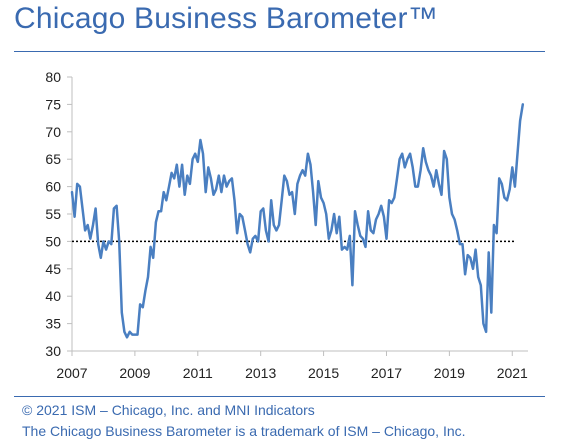 This screenshot has width=567, height=448. Describe the element at coordinates (53, 77) in the screenshot. I see `y-tick-label: 80` at that location.